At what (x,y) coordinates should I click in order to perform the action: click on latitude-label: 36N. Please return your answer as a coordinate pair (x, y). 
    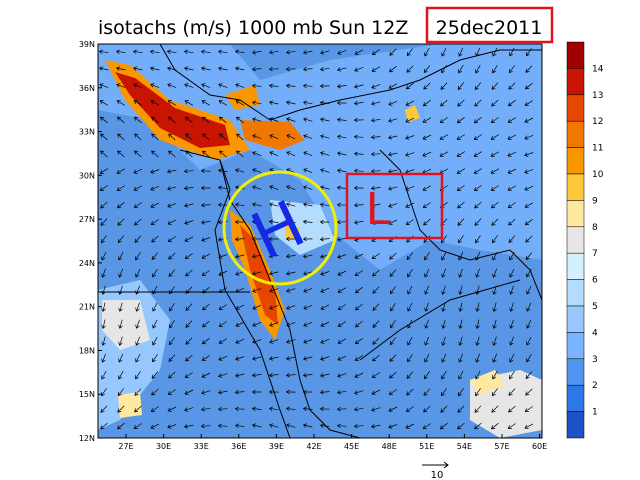
    Looking at the image, I should click on (87, 88).